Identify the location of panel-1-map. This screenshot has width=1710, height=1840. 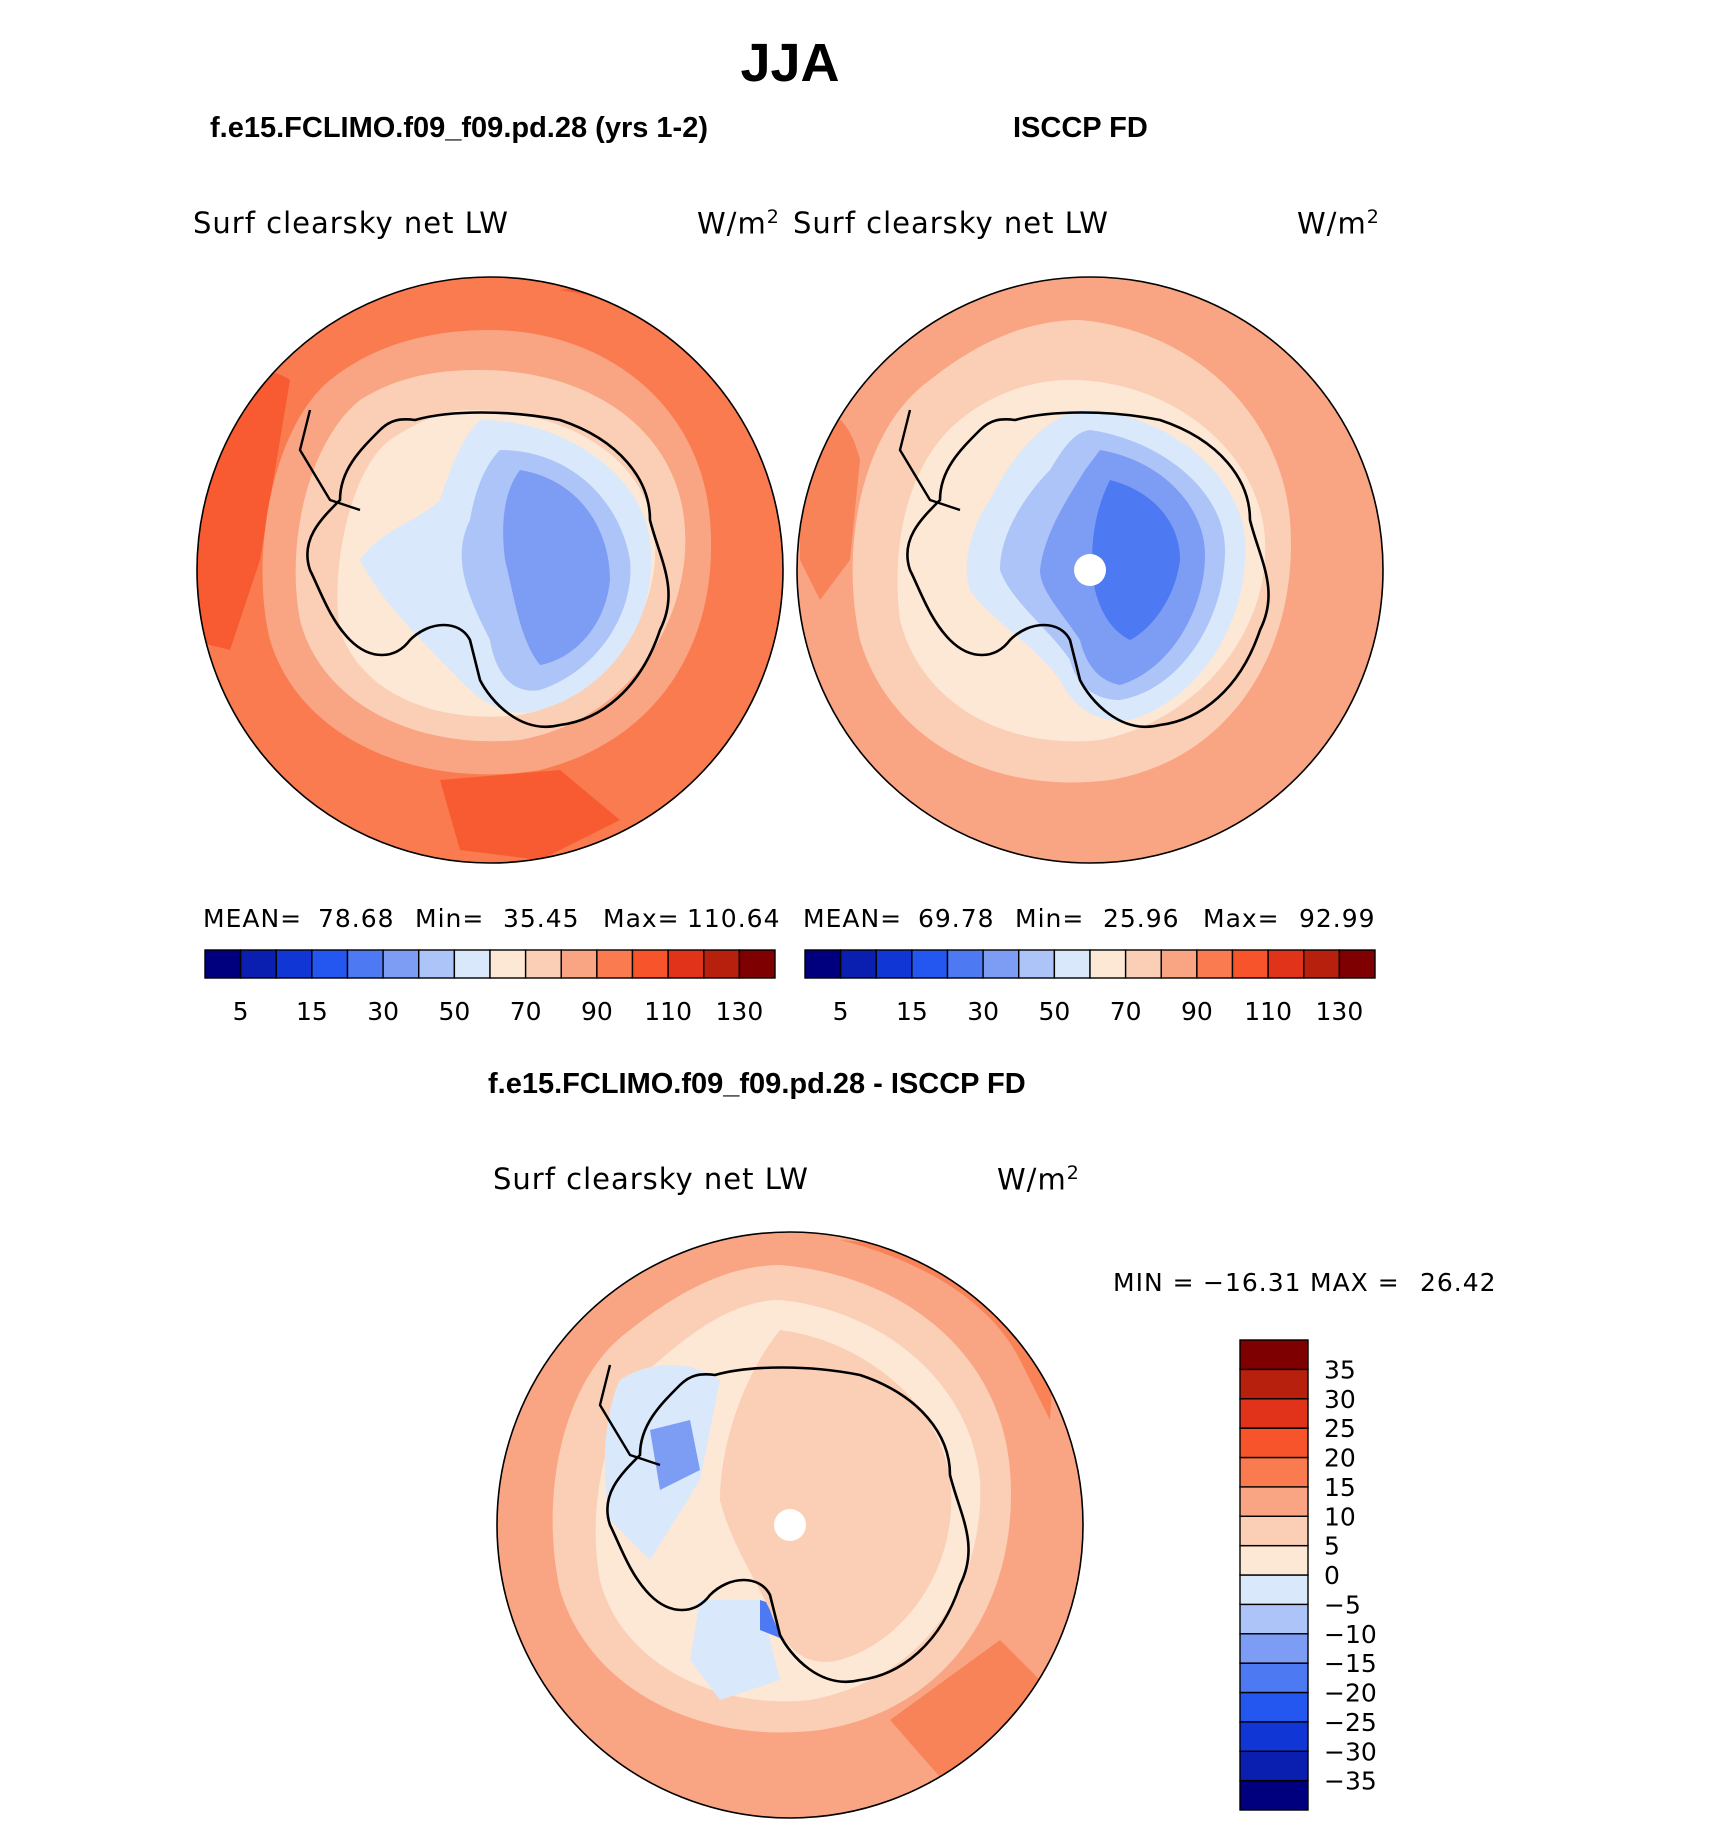
(490, 570).